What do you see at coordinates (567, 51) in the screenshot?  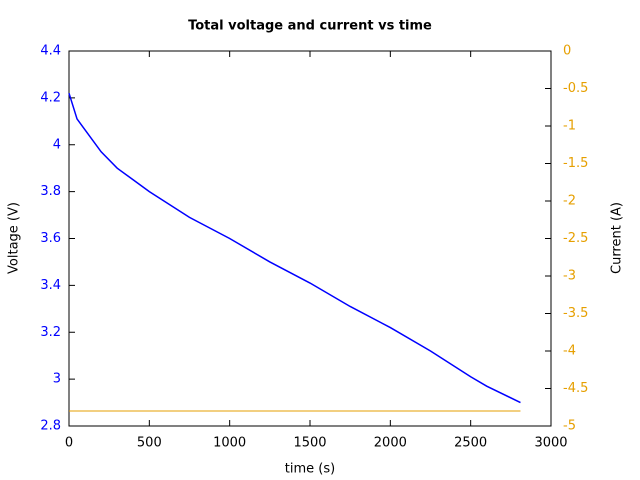 I see `y2-tick-label: 0` at bounding box center [567, 51].